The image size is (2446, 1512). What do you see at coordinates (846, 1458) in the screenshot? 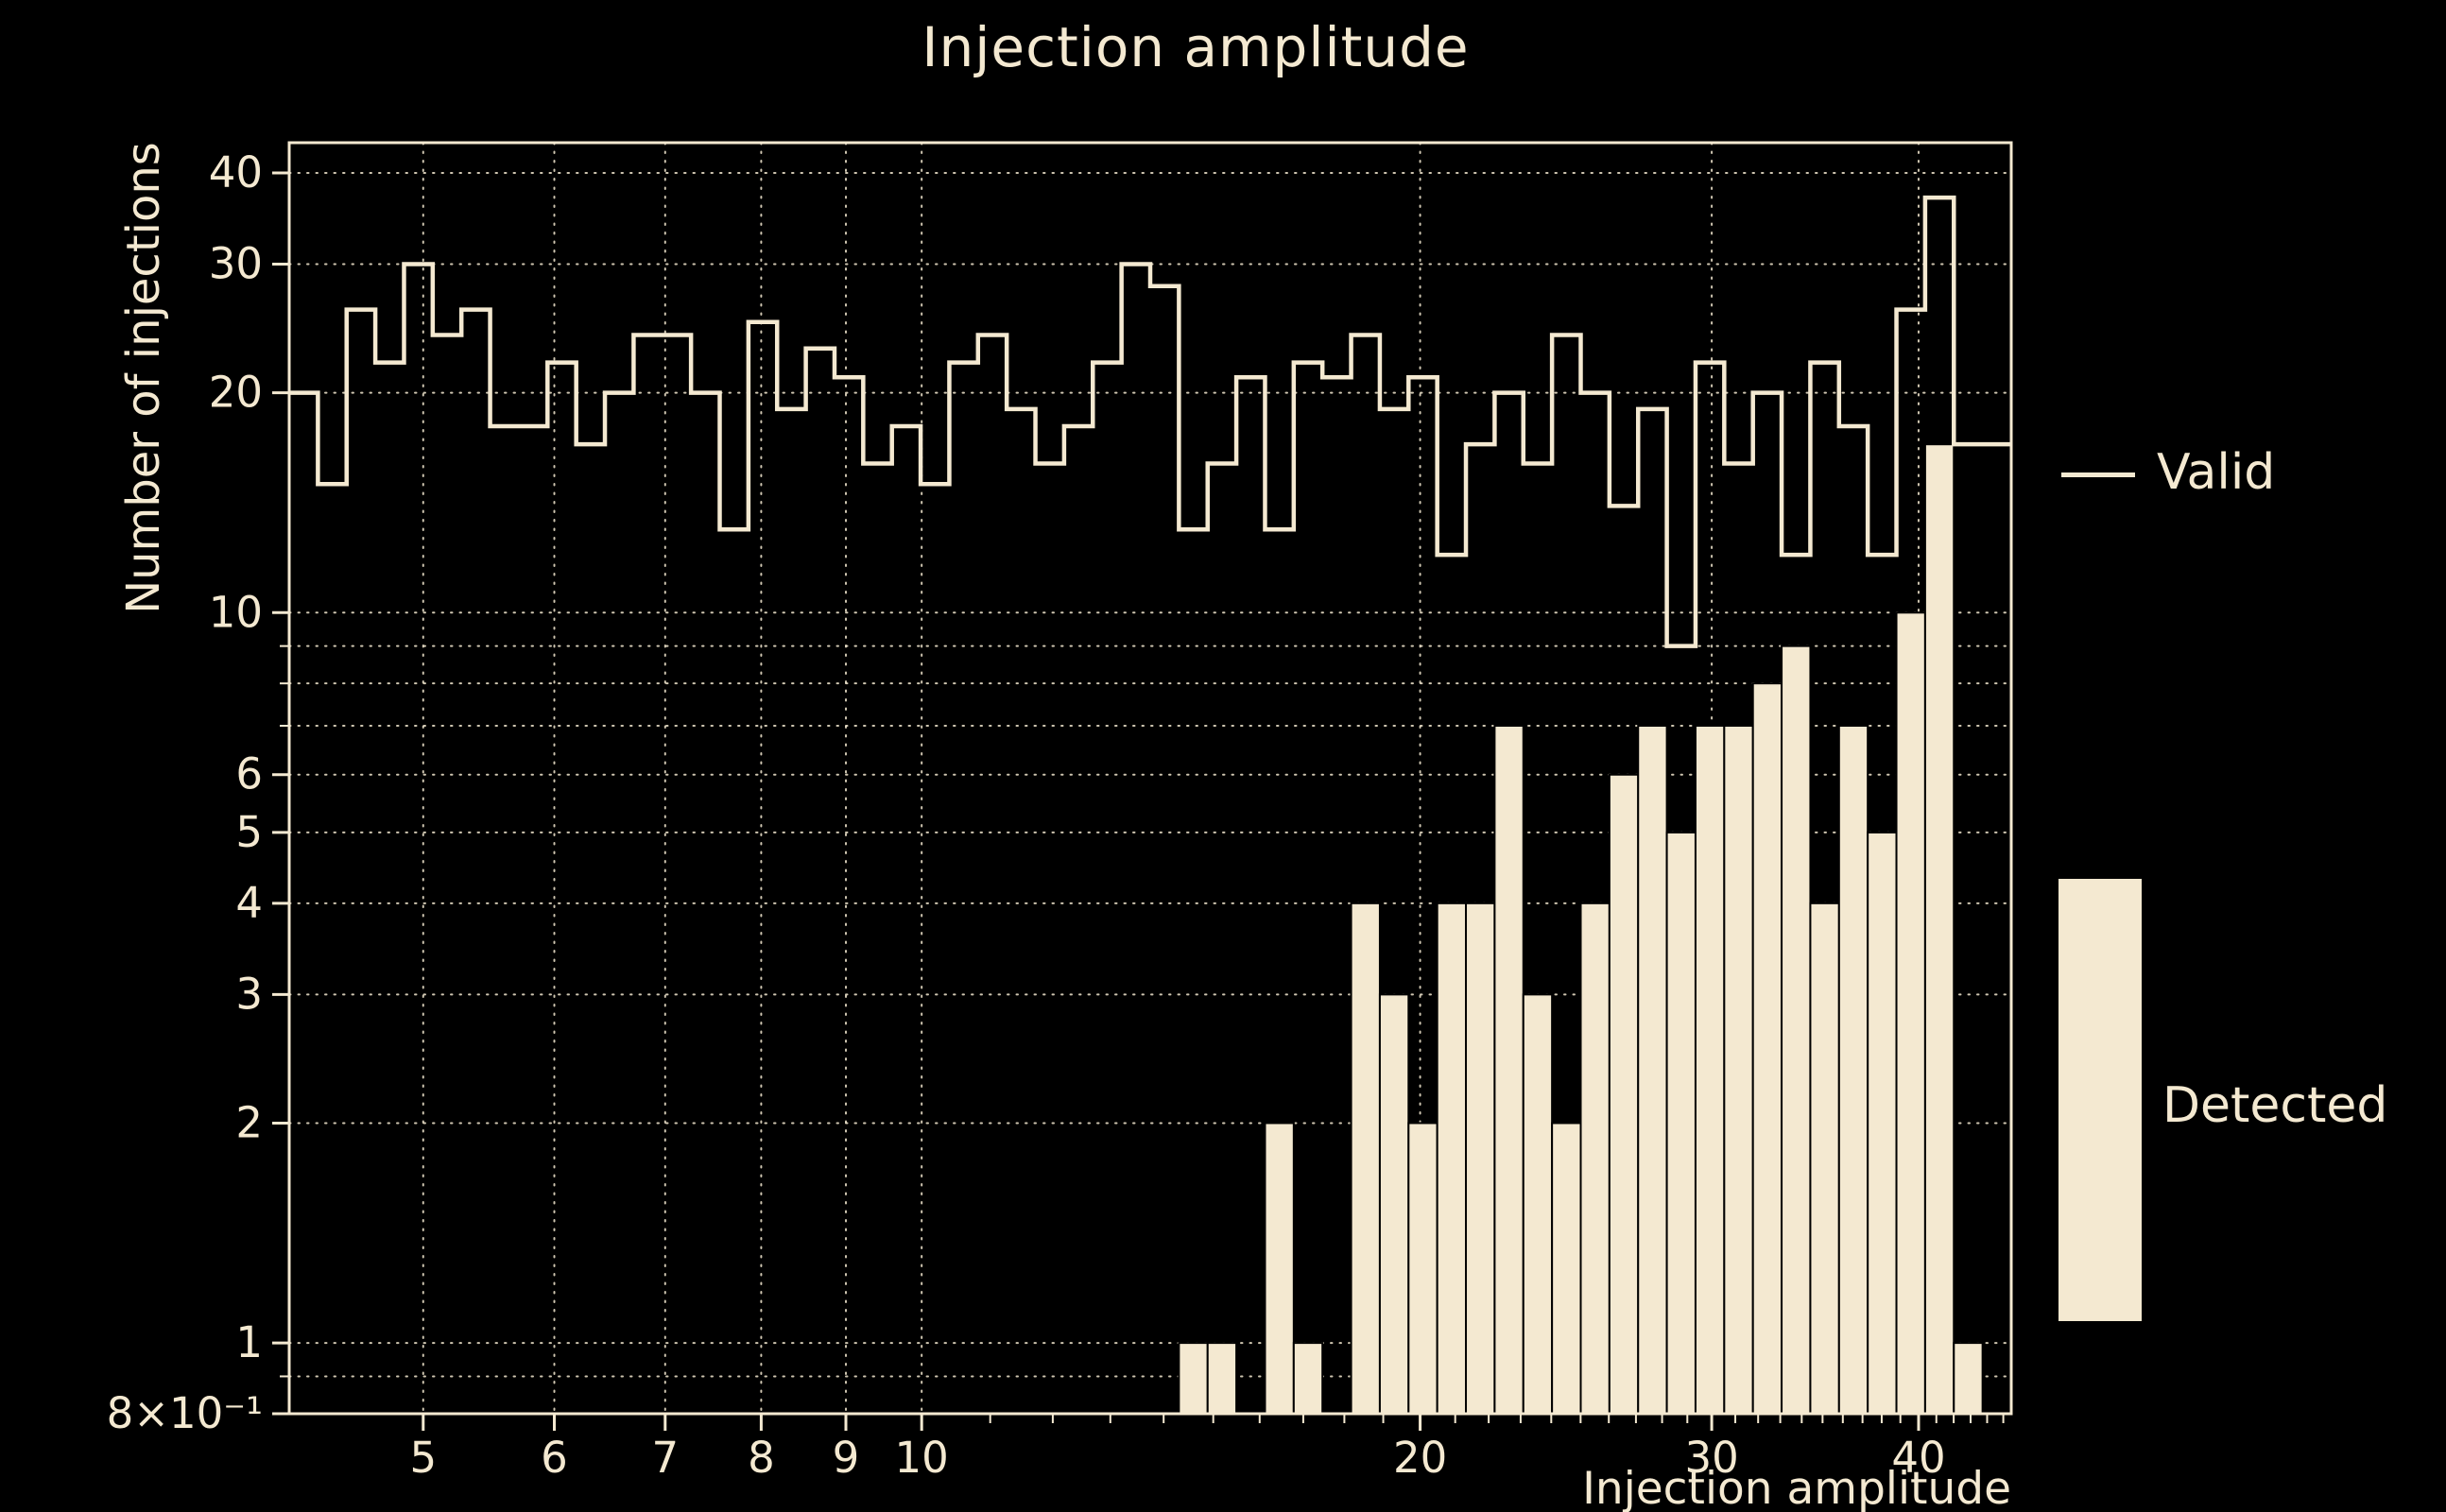
I see `svg-text: 9` at bounding box center [846, 1458].